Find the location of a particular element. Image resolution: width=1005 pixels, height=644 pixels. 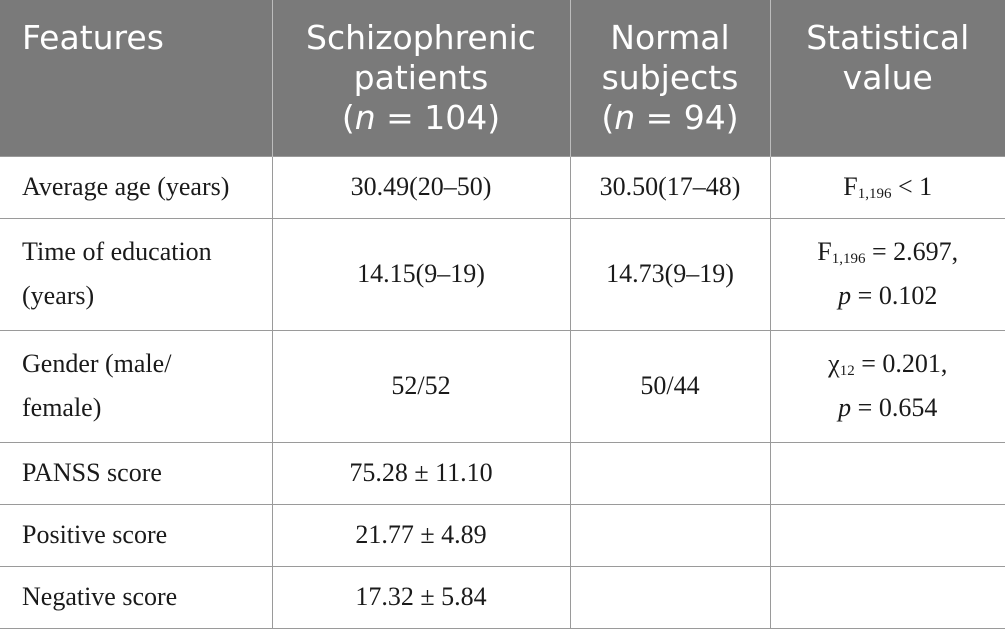

header-normal-n: (n = 94) is located at coordinates (670, 117).